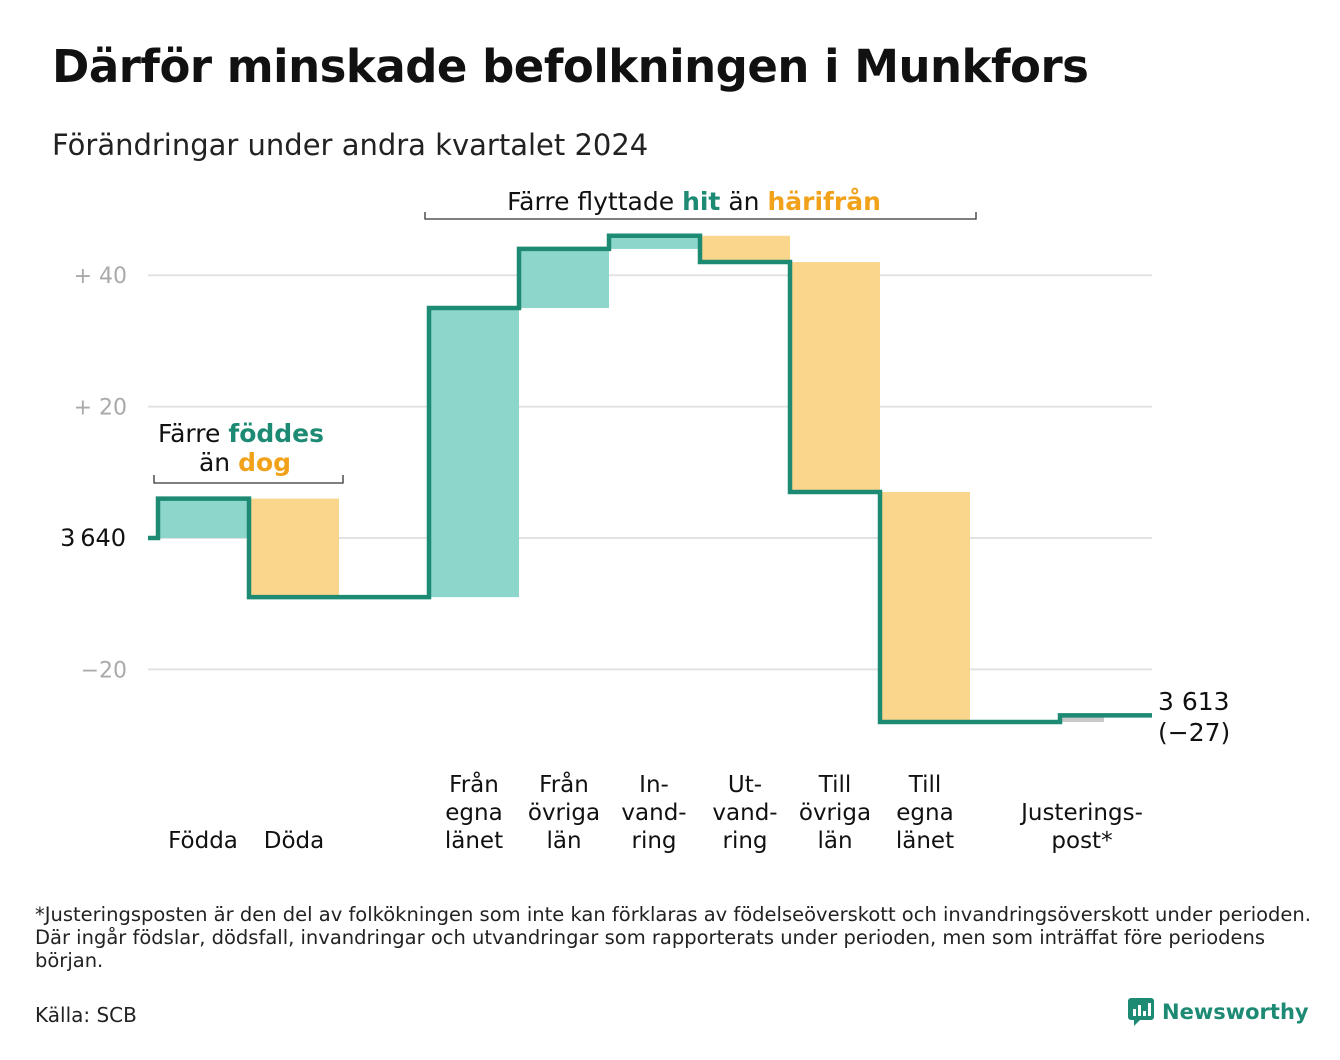  What do you see at coordinates (104, 670) in the screenshot?
I see `y-tick-label: −20` at bounding box center [104, 670].